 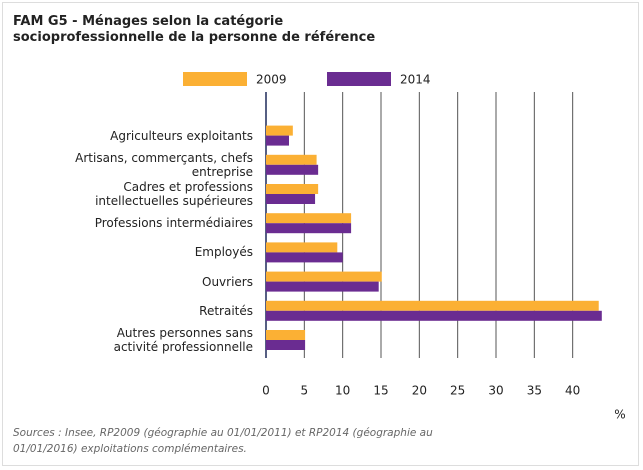 I want to click on legend-label: 2009, so click(x=271, y=80).